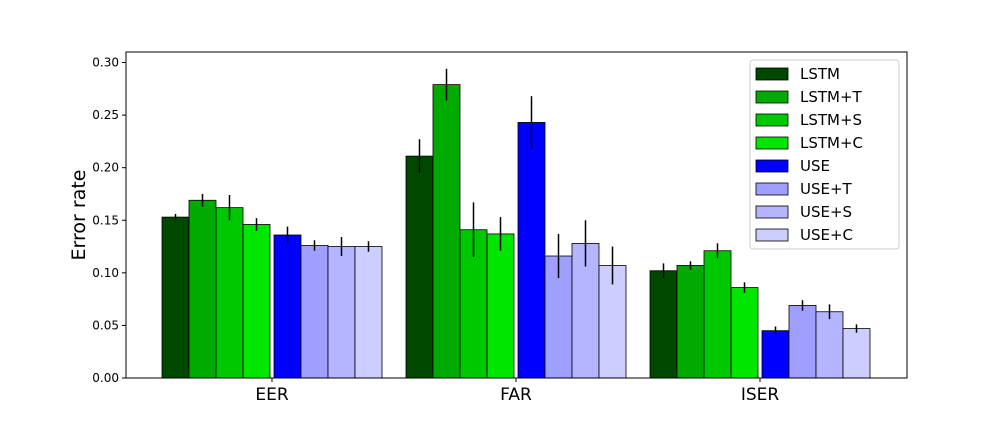 Image resolution: width=1008 pixels, height=432 pixels. I want to click on legend-label: USE, so click(815, 166).